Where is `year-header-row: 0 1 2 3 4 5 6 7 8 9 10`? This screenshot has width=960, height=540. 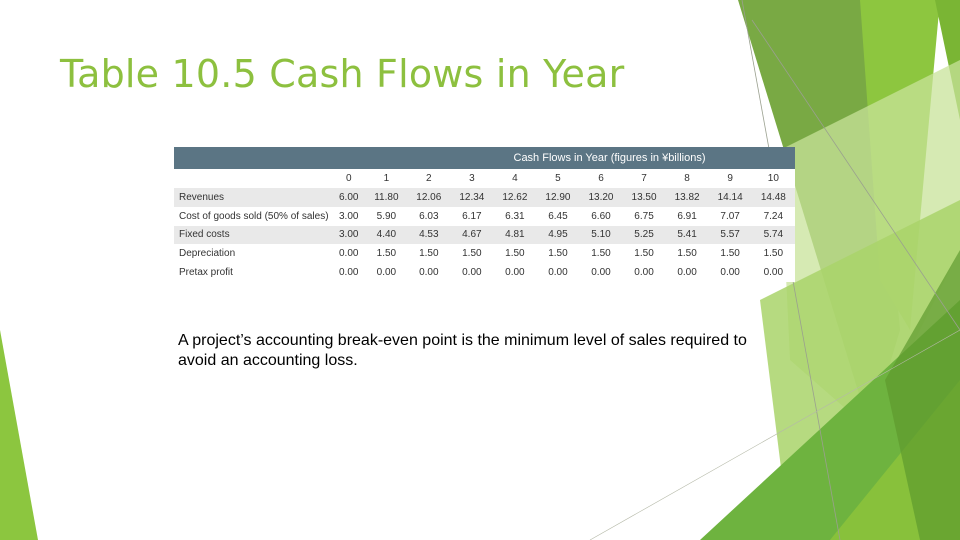
year-header-row: 0 1 2 3 4 5 6 7 8 9 10 is located at coordinates (484, 178).